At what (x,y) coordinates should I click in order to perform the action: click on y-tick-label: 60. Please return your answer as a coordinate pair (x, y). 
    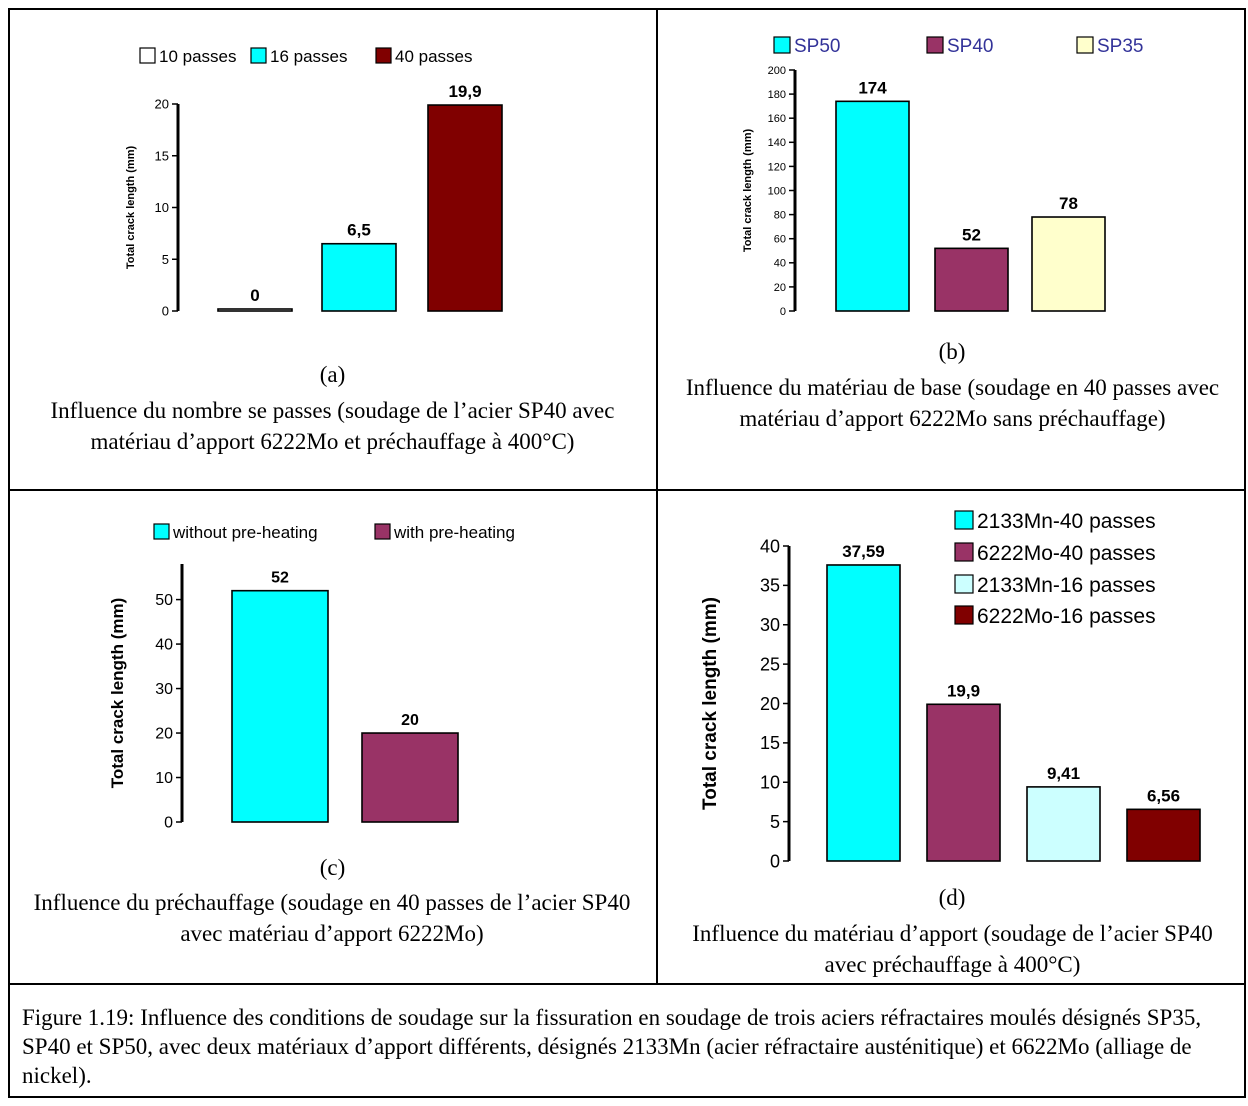
    Looking at the image, I should click on (780, 240).